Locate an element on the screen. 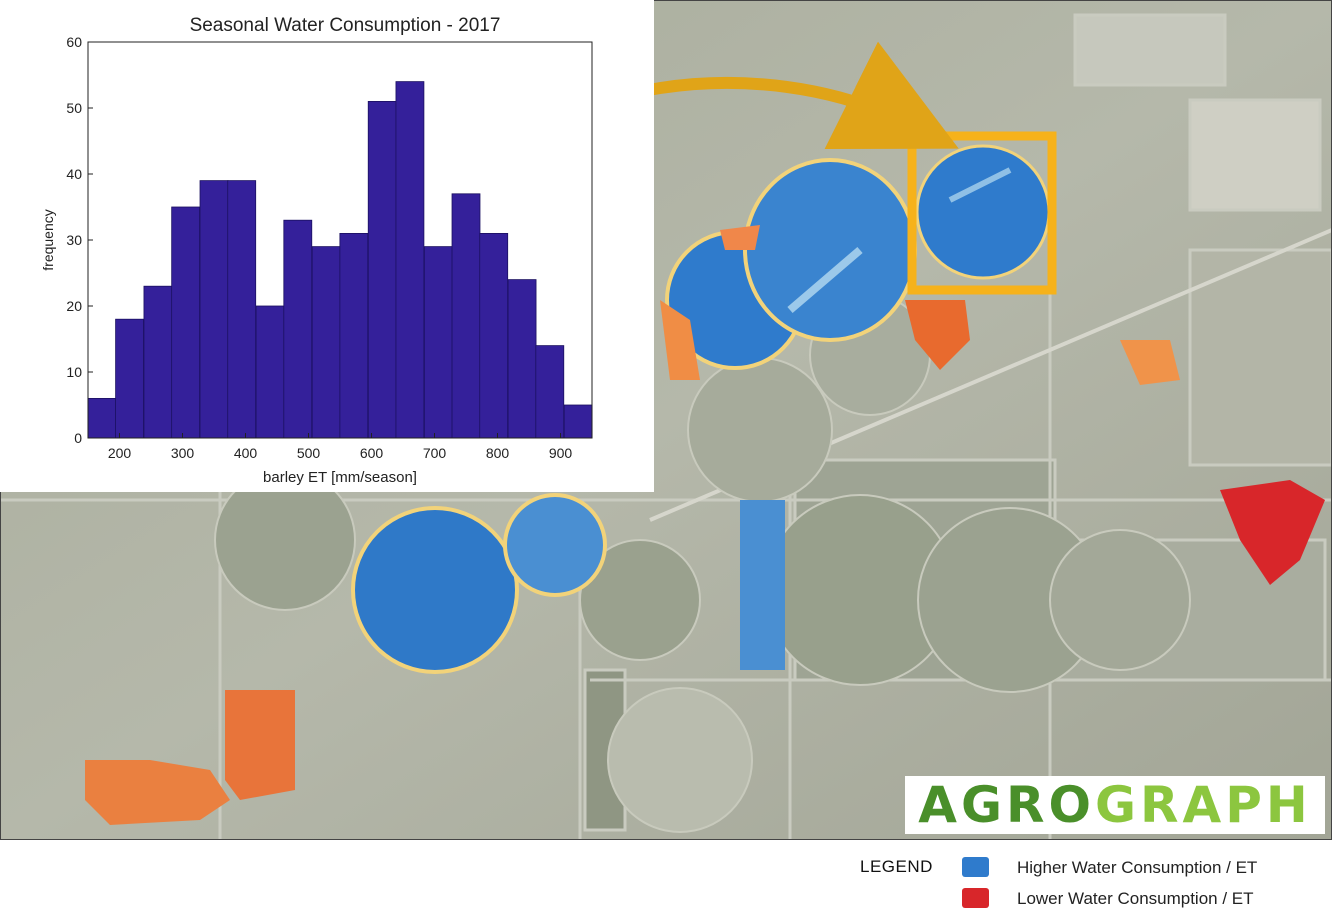 The width and height of the screenshot is (1332, 916). y-tick-label: 60 is located at coordinates (74, 42).